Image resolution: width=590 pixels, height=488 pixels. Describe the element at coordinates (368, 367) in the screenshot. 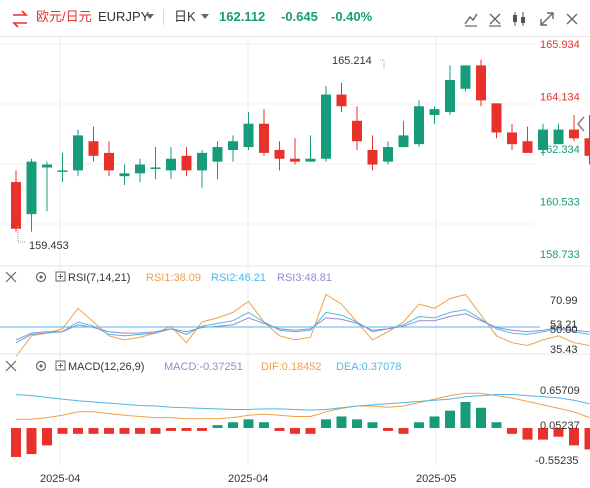

I see `dea-value: DEA:0.37078` at that location.